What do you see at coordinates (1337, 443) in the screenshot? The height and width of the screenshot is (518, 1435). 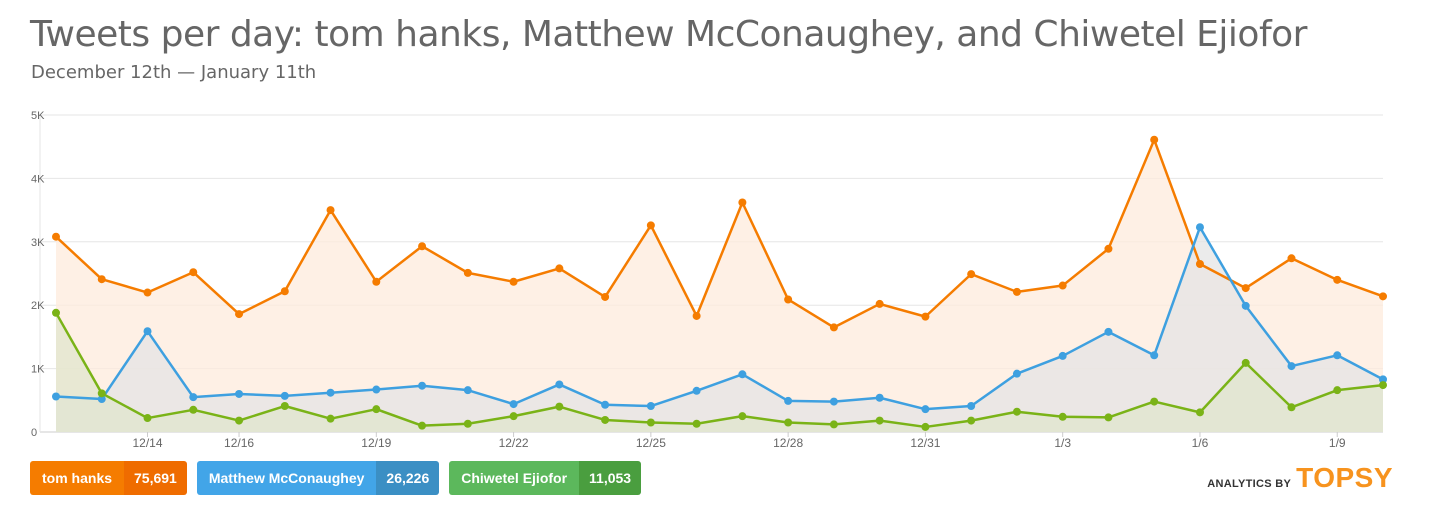 I see `x-tick-label: 1/9` at bounding box center [1337, 443].